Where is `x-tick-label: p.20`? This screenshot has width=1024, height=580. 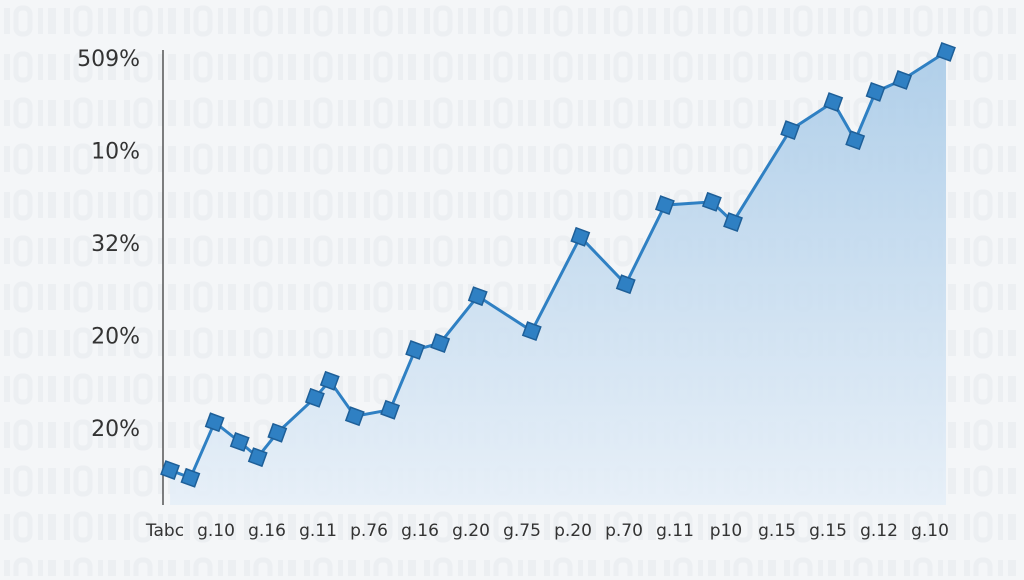 x-tick-label: p.20 is located at coordinates (573, 531).